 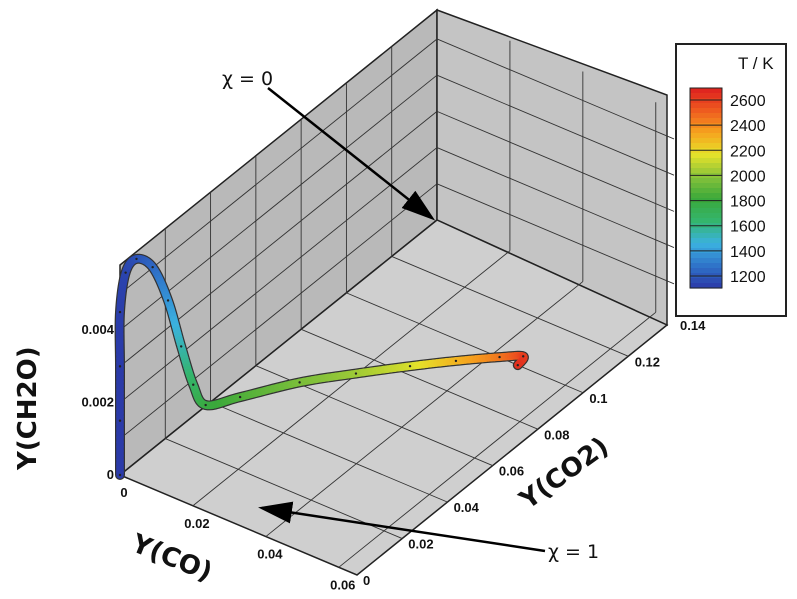 What do you see at coordinates (748, 202) in the screenshot?
I see `colorbar-tick-label: 1800` at bounding box center [748, 202].